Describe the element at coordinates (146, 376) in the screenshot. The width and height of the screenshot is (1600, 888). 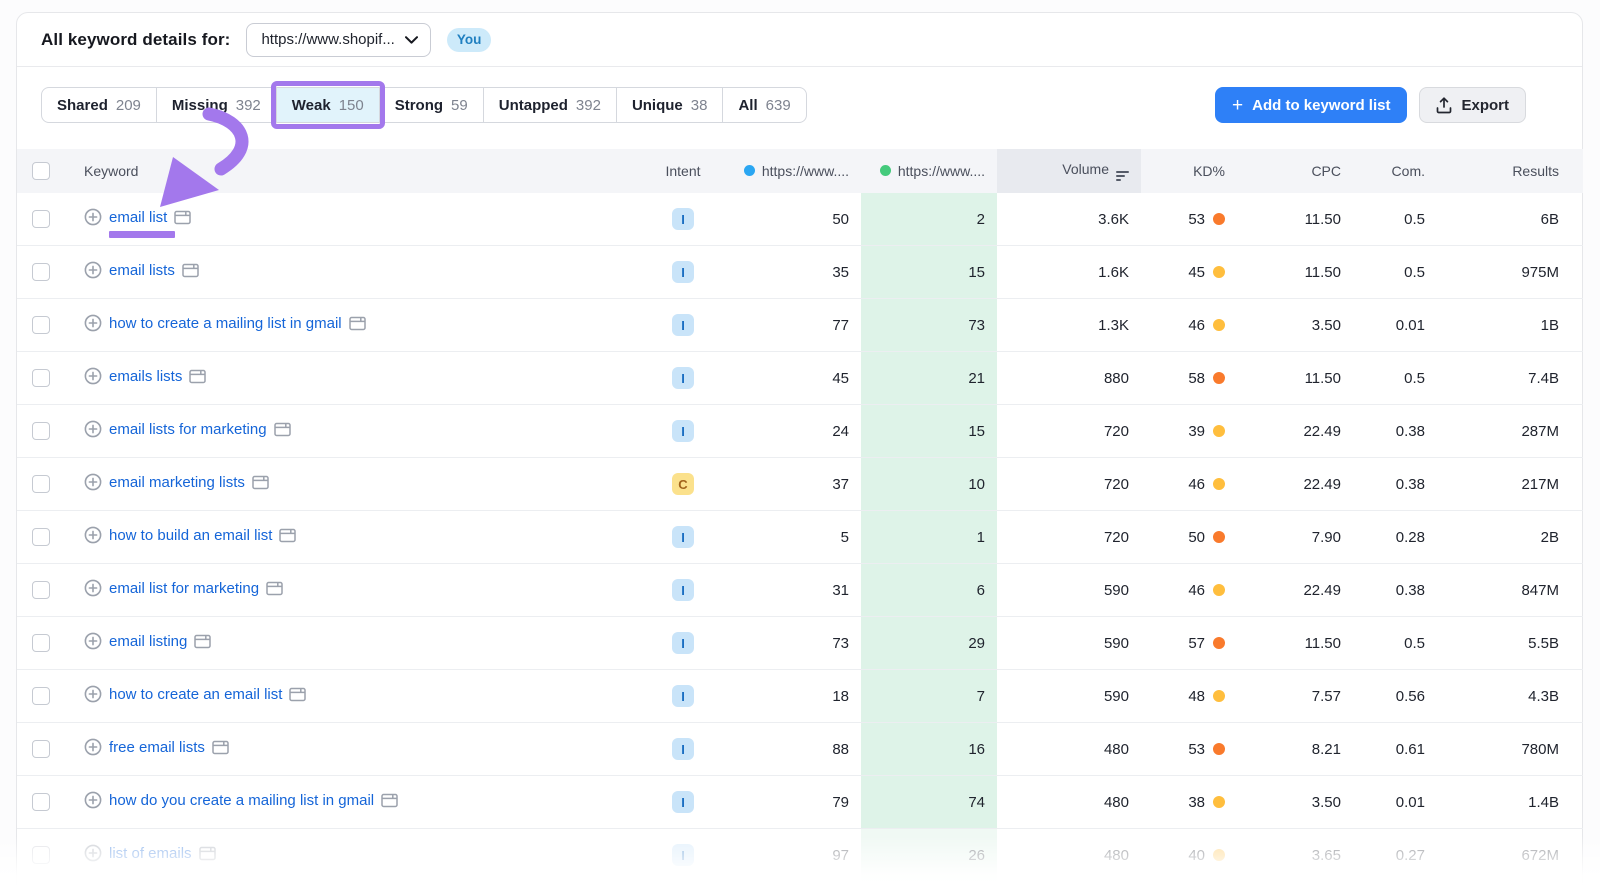
I see `keyword-link: emails lists` at that location.